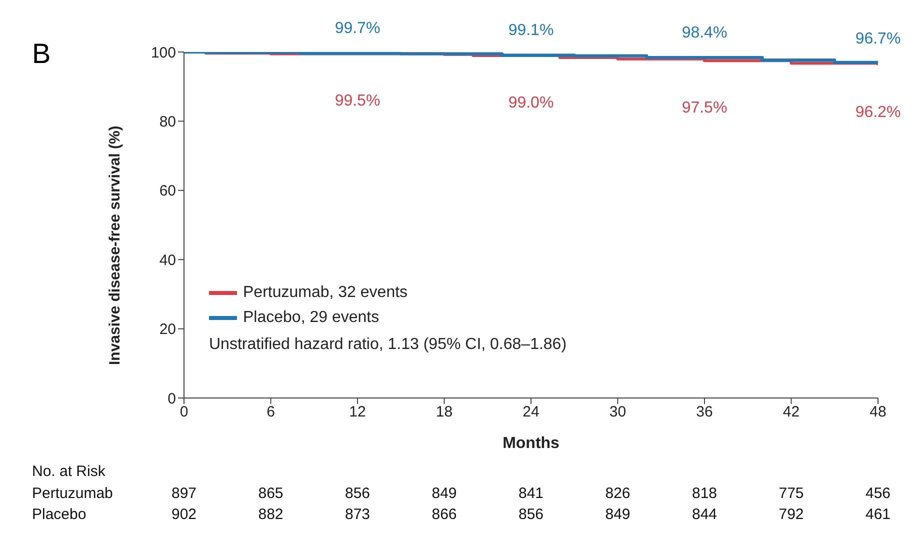 The image size is (918, 535). I want to click on text: 775, so click(791, 493).